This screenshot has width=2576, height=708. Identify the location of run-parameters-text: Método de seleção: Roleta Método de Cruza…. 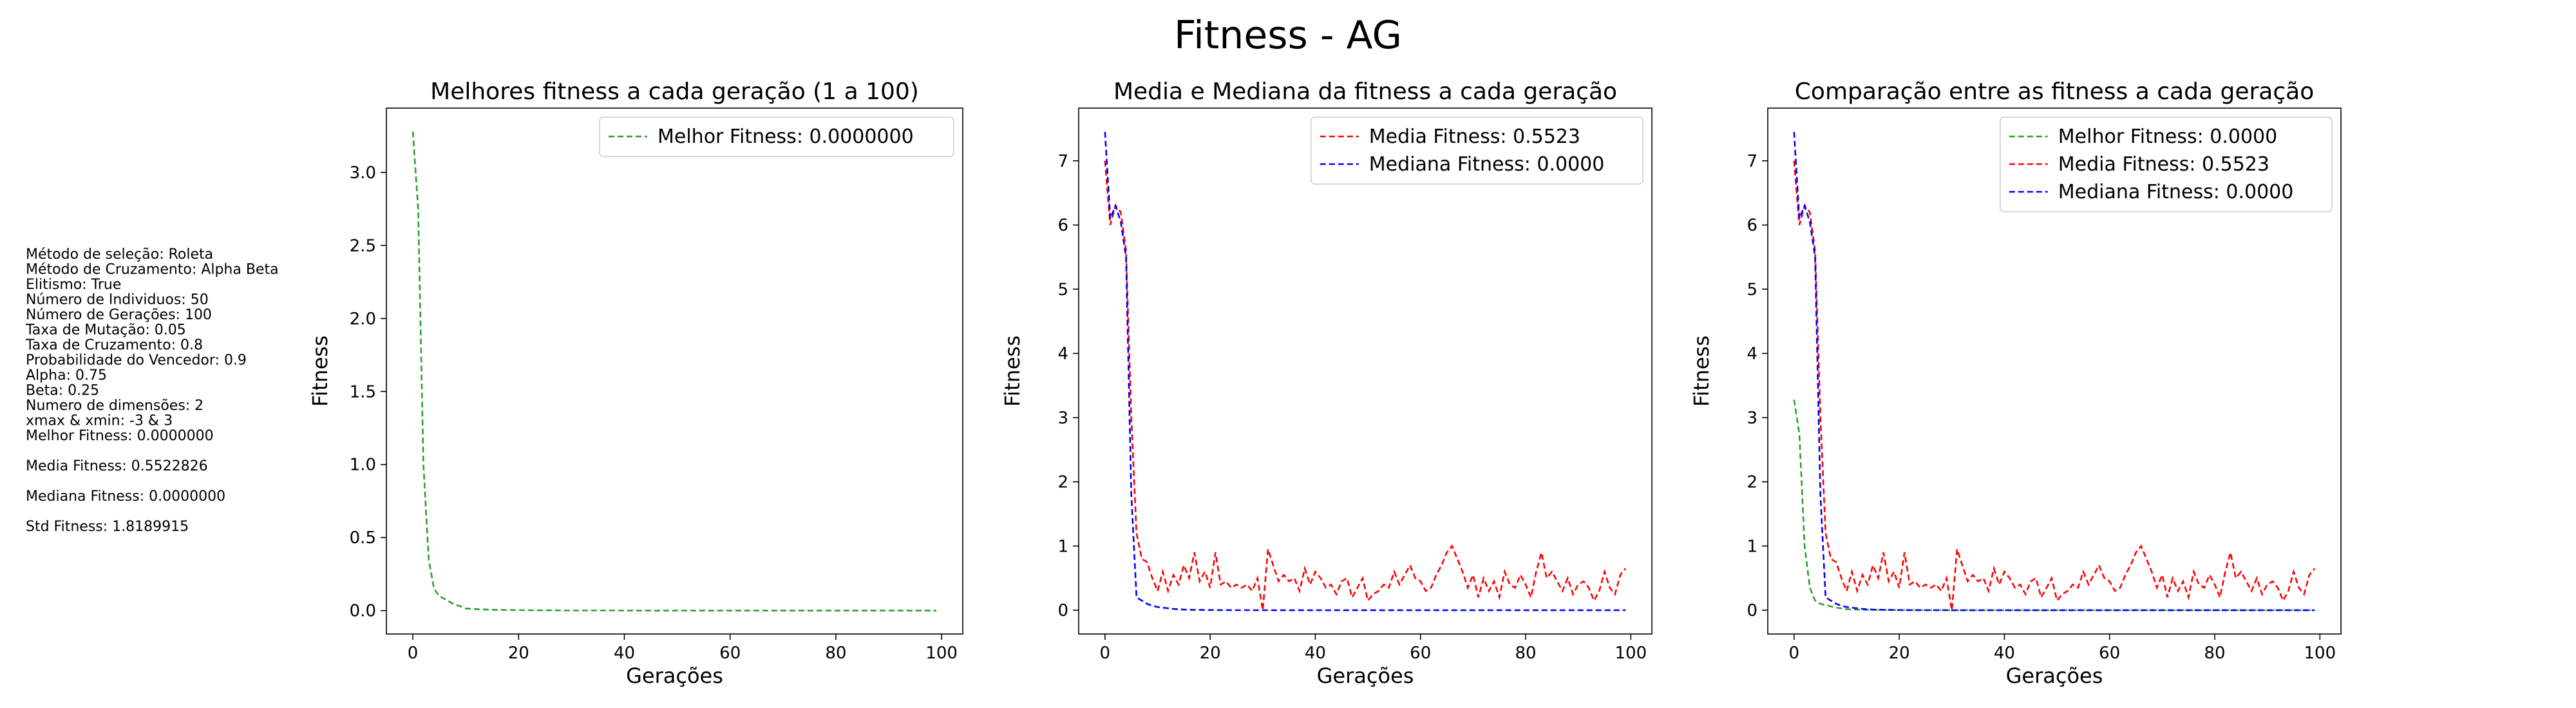
(152, 391).